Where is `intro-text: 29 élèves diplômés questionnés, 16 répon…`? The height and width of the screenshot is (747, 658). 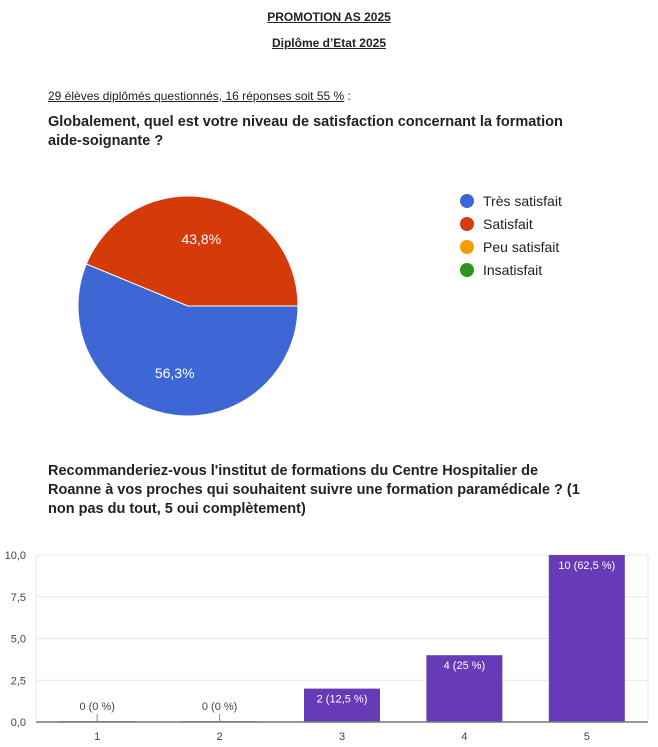
intro-text: 29 élèves diplômés questionnés, 16 répon… is located at coordinates (199, 96).